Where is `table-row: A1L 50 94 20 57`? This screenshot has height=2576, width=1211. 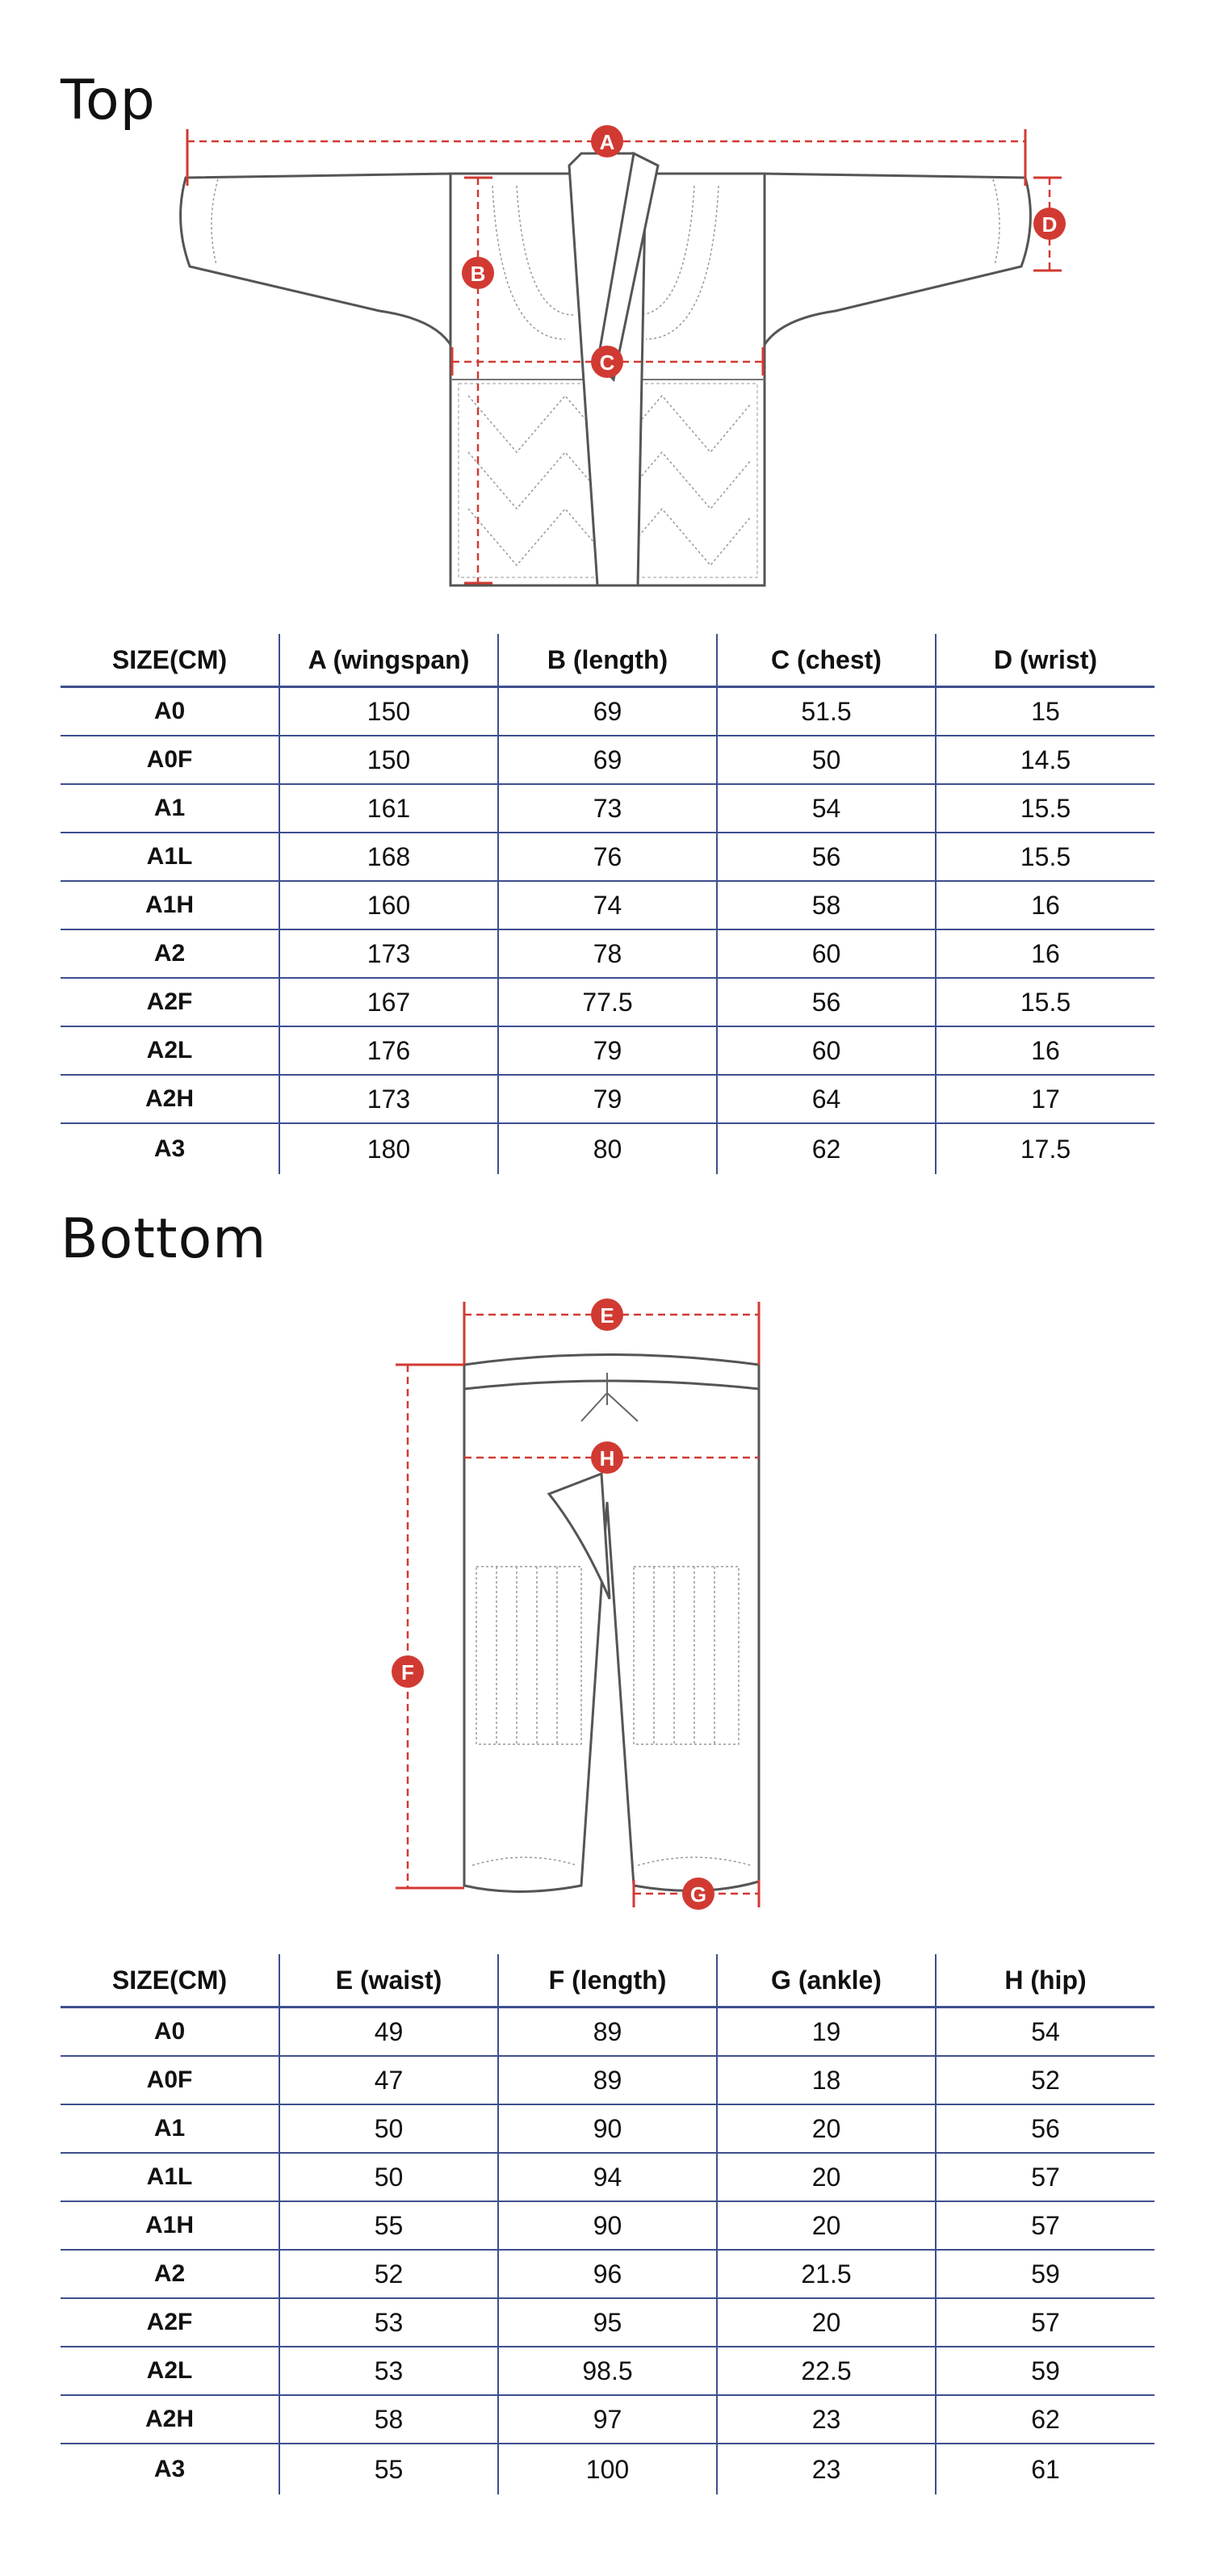 table-row: A1L 50 94 20 57 is located at coordinates (607, 2177).